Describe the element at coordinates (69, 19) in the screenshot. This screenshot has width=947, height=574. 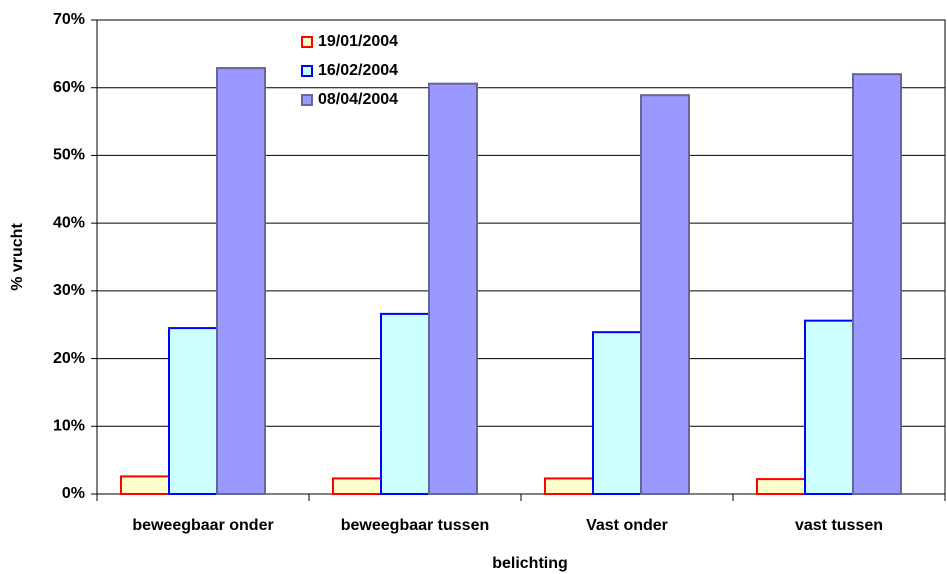
I see `y-tick-label: 70%` at that location.